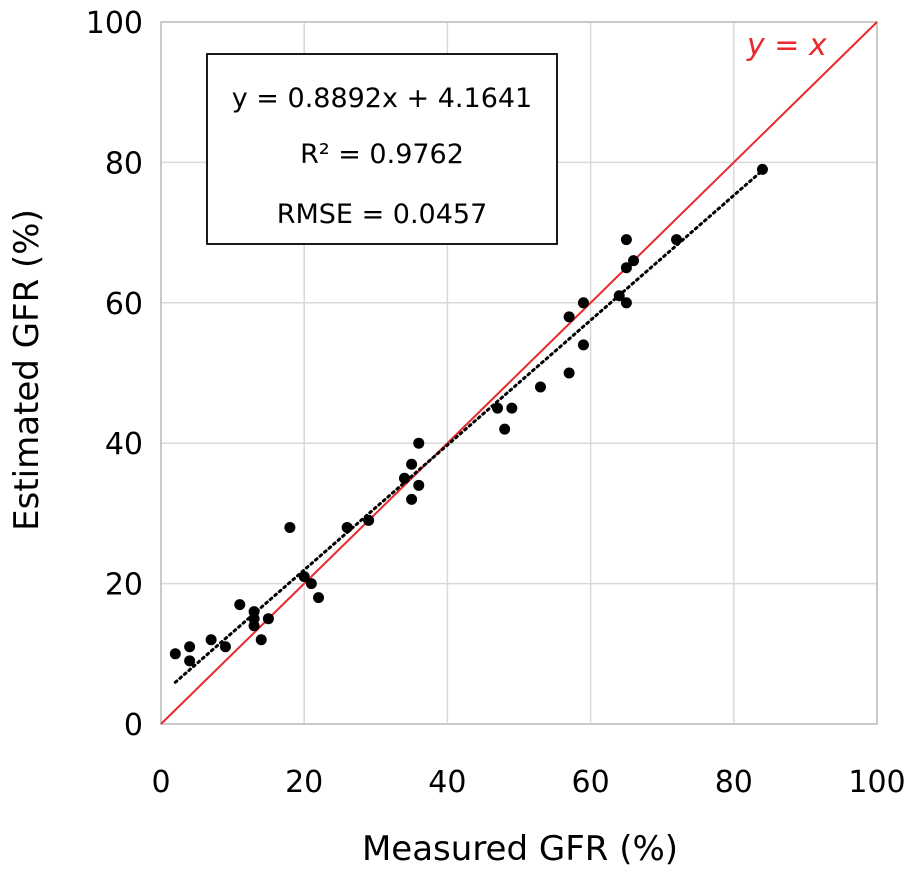 This screenshot has height=873, width=916. I want to click on rmse-text: RMSE = 0.0457, so click(382, 214).